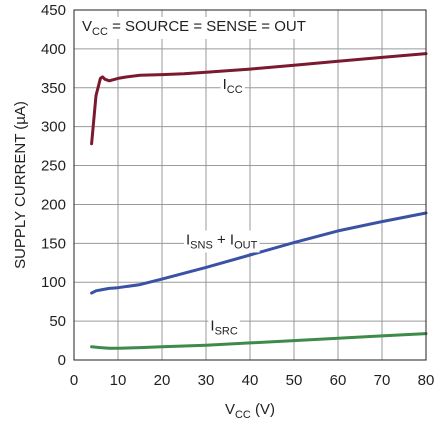  What do you see at coordinates (426, 380) in the screenshot?
I see `x-tick-label: 80` at bounding box center [426, 380].